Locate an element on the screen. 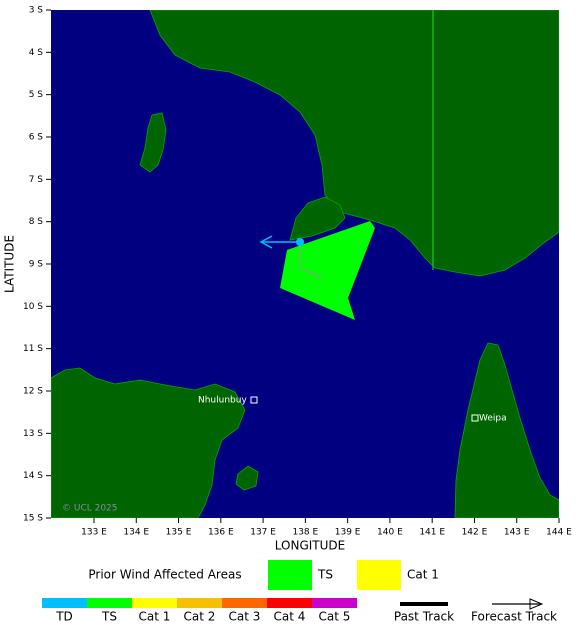 The width and height of the screenshot is (580, 632). lon-tick-label: 142 E is located at coordinates (475, 533).